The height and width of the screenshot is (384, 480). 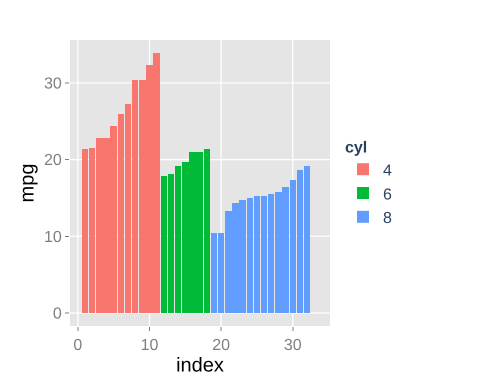 What do you see at coordinates (387, 195) in the screenshot?
I see `legend-label: 6` at bounding box center [387, 195].